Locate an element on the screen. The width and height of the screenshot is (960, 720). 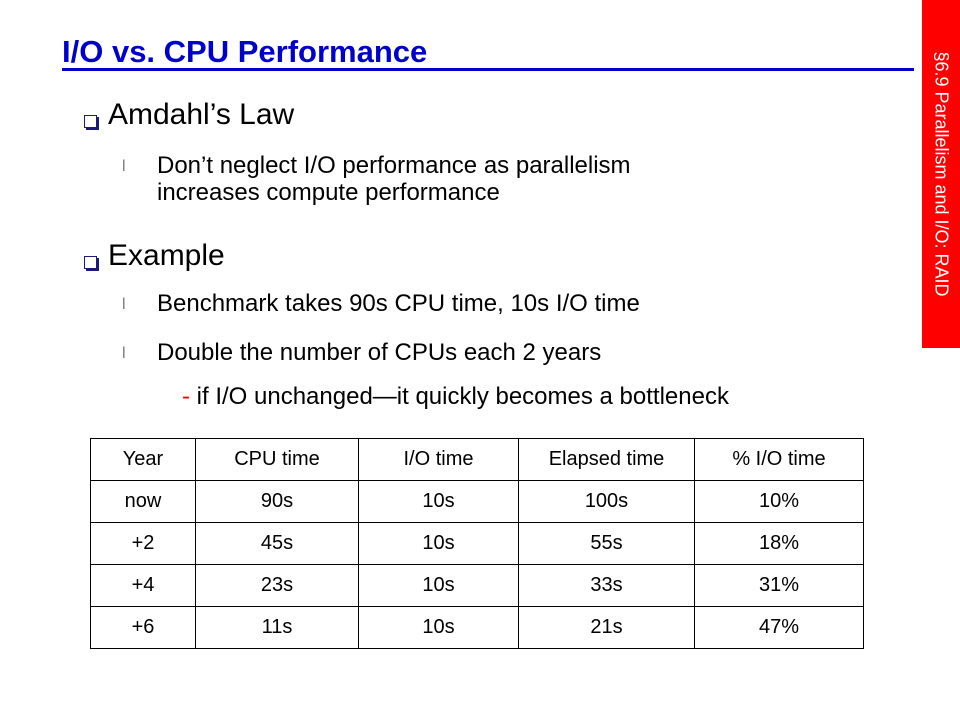
table-cell: 23s is located at coordinates (277, 585).